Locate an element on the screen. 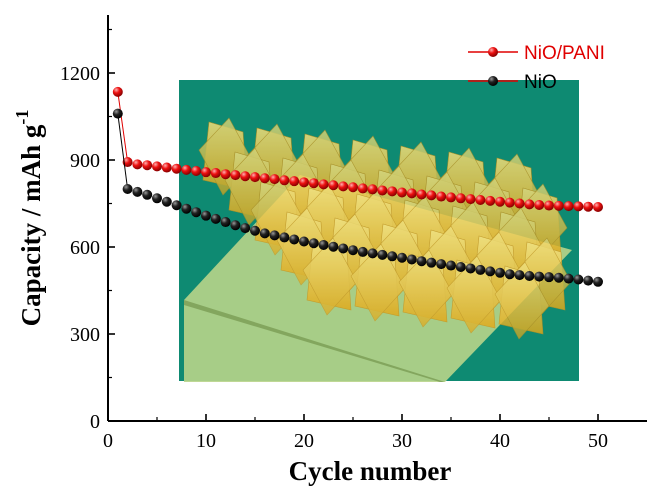  legend-marker-nio-pani is located at coordinates (493, 52).